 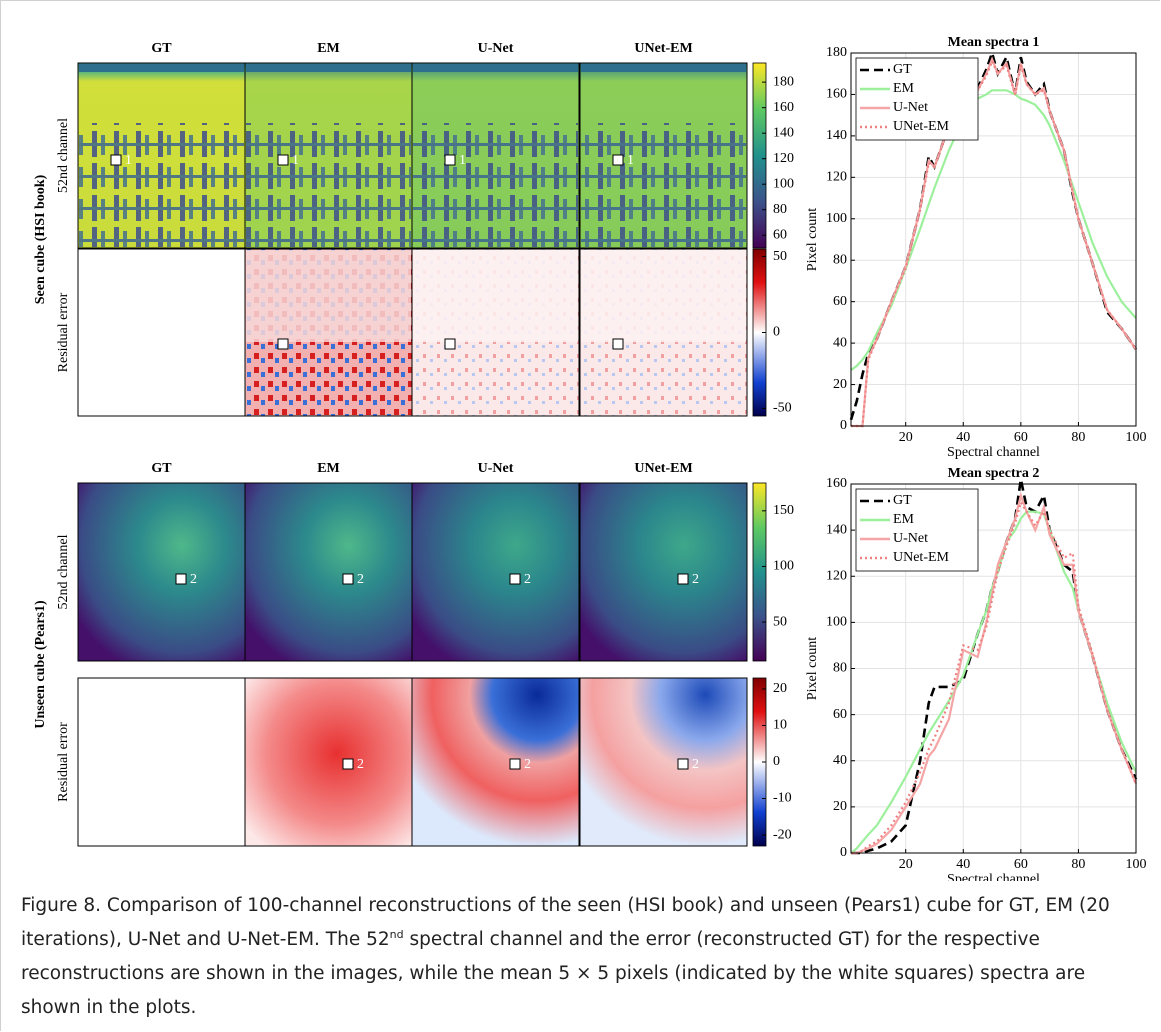 What do you see at coordinates (783, 158) in the screenshot?
I see `colorbar-tick-label: 120` at bounding box center [783, 158].